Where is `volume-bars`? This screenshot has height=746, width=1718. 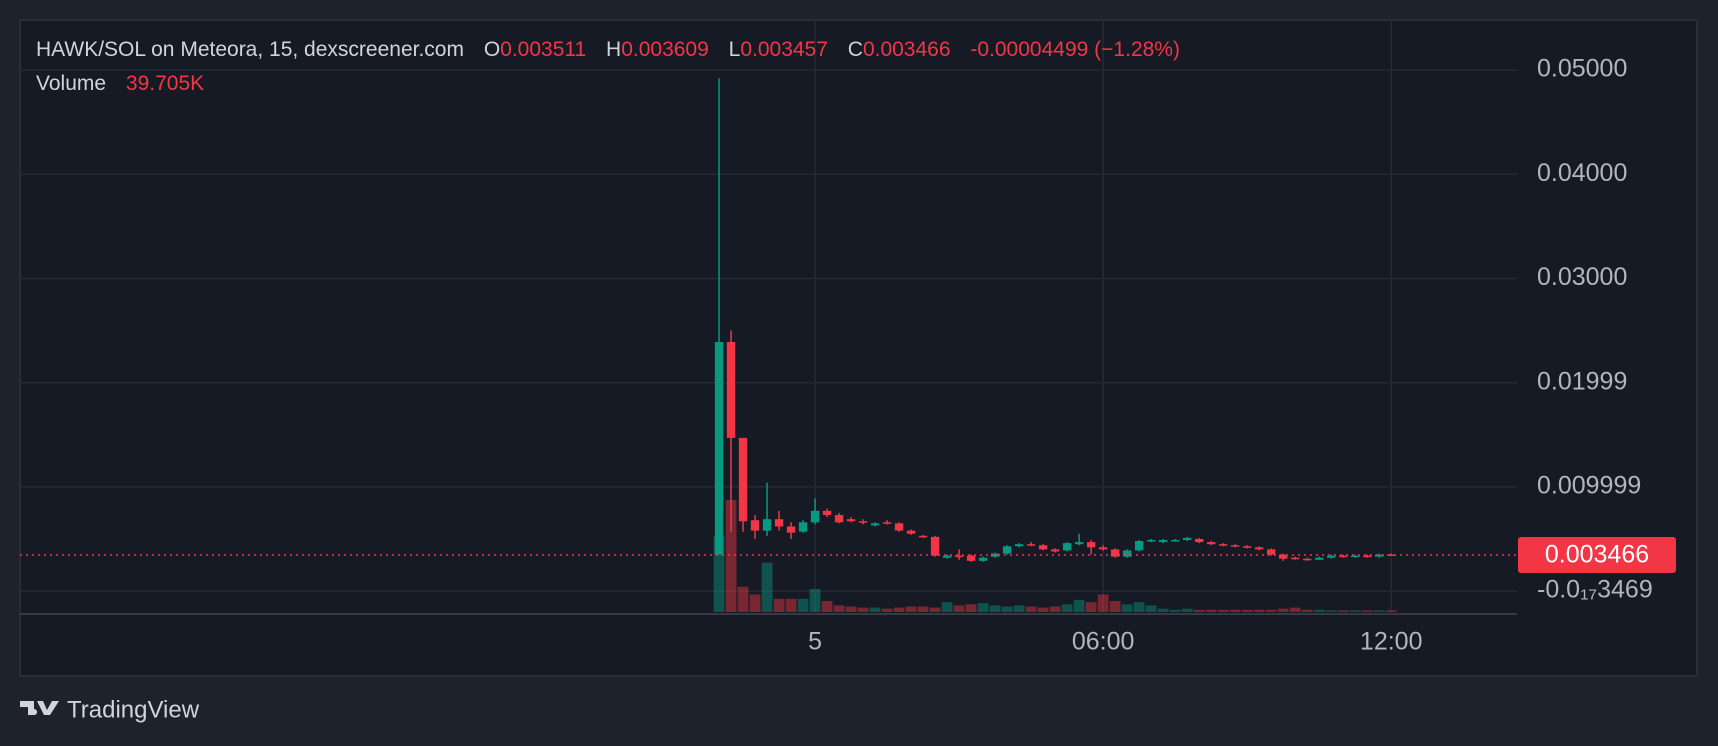 volume-bars is located at coordinates (1055, 556).